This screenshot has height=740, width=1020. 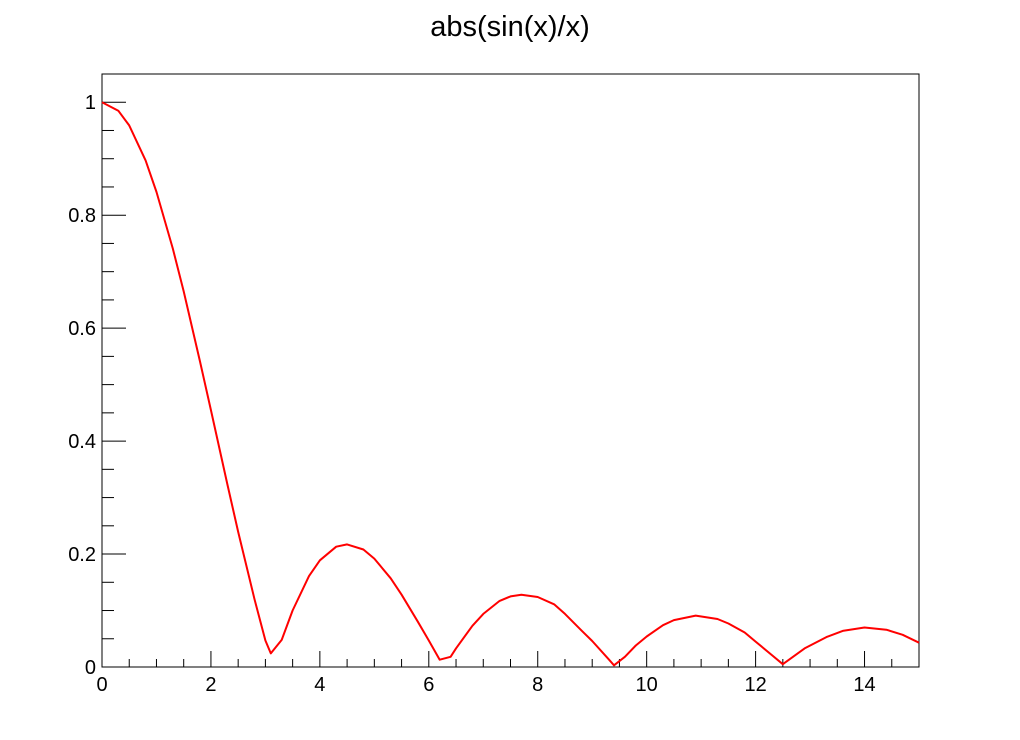 What do you see at coordinates (428, 685) in the screenshot?
I see `x-tick-label: 6` at bounding box center [428, 685].